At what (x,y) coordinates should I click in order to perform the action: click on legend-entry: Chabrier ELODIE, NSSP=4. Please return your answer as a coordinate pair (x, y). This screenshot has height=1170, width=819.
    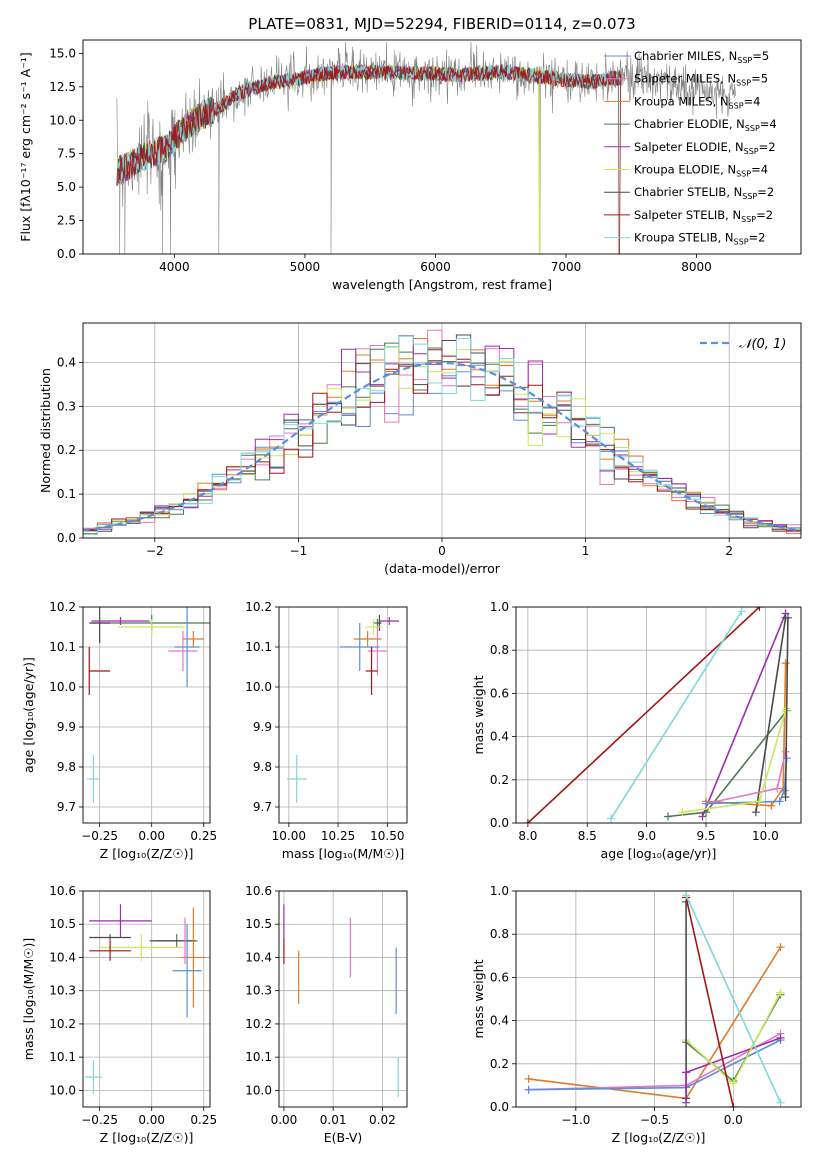
    Looking at the image, I should click on (705, 125).